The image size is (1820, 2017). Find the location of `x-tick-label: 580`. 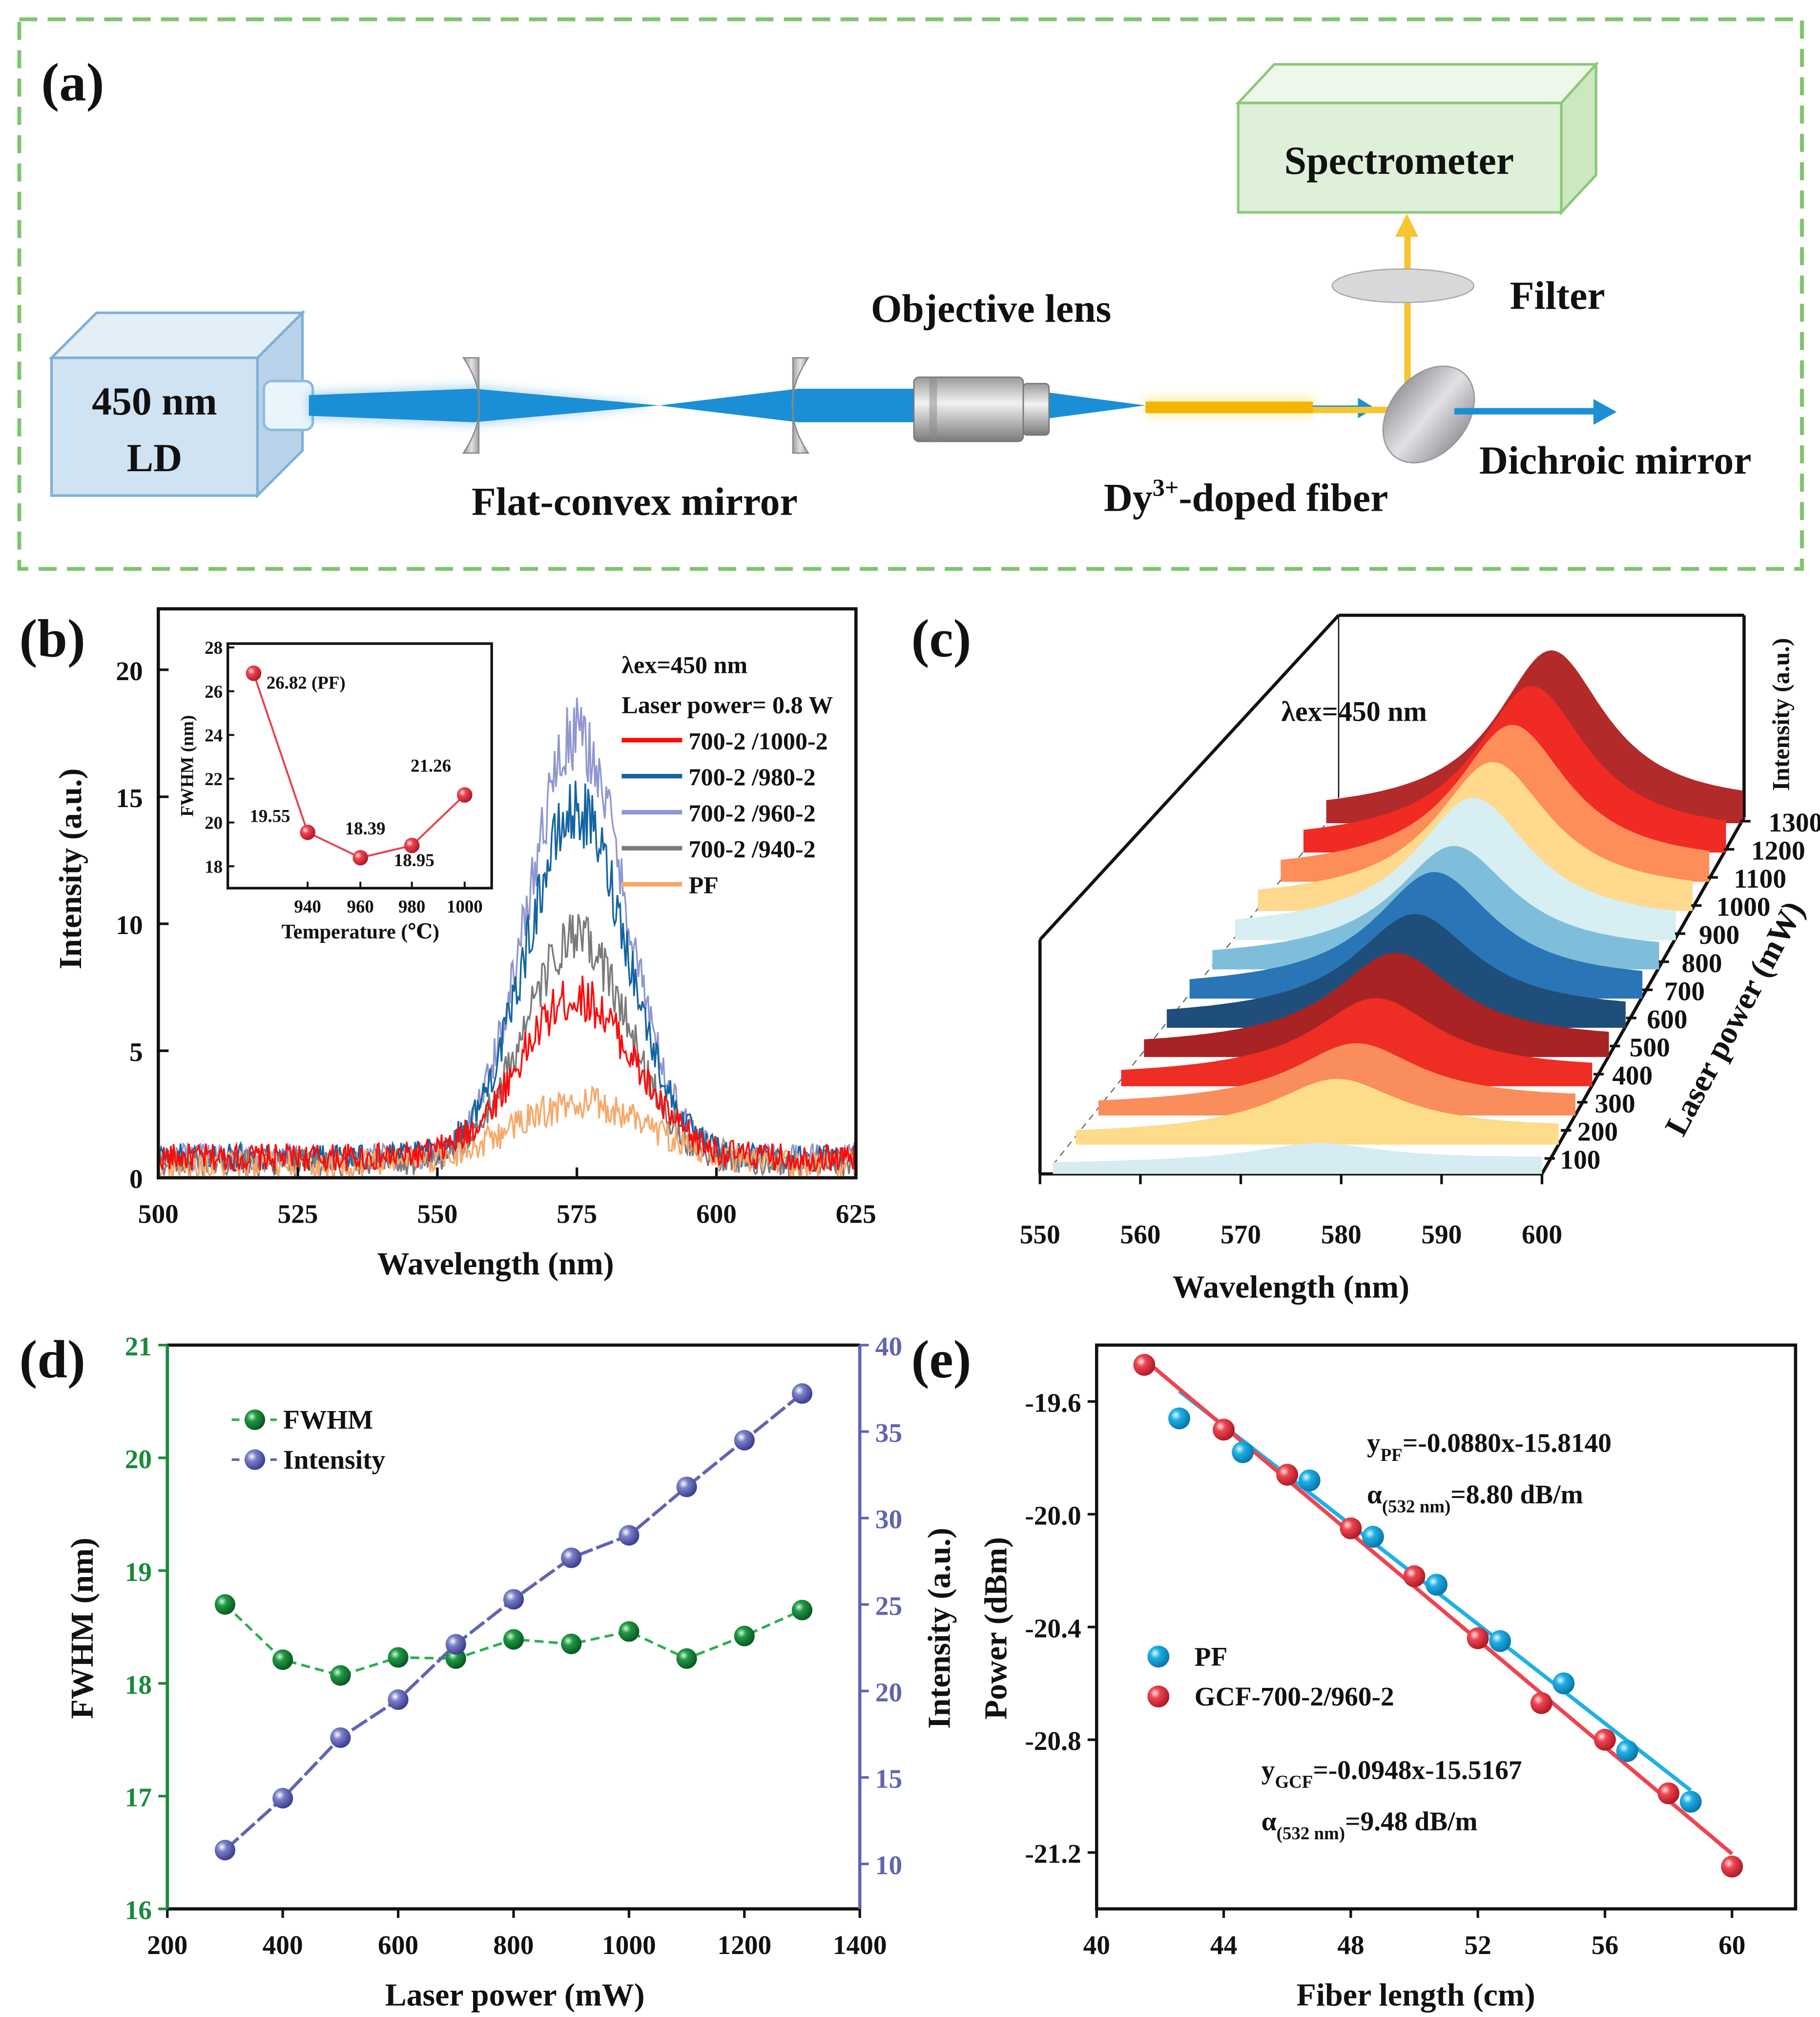

x-tick-label: 580 is located at coordinates (1341, 1235).